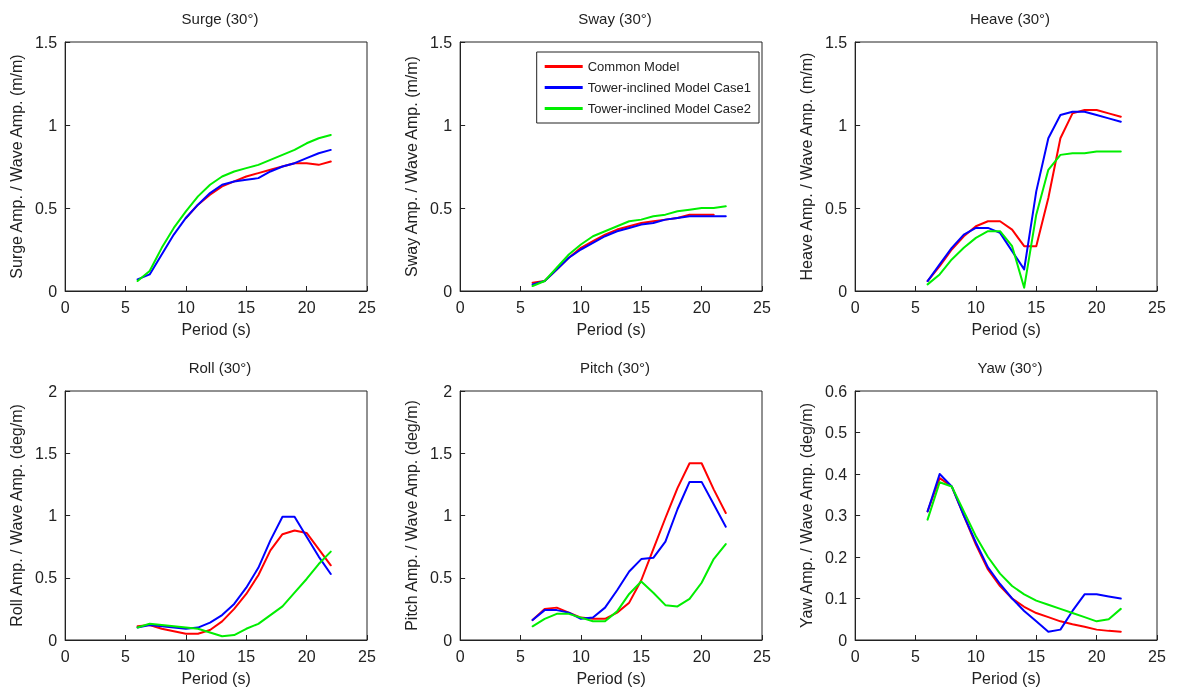  I want to click on chart-title: Surge (30°), so click(220, 18).